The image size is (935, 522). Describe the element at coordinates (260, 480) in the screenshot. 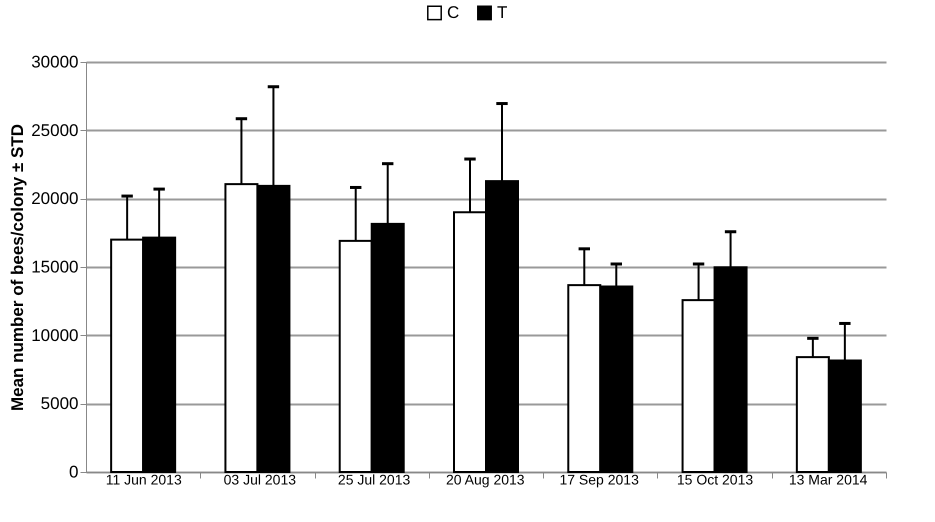

I see `x-tick-label: 03 Jul 2013` at that location.